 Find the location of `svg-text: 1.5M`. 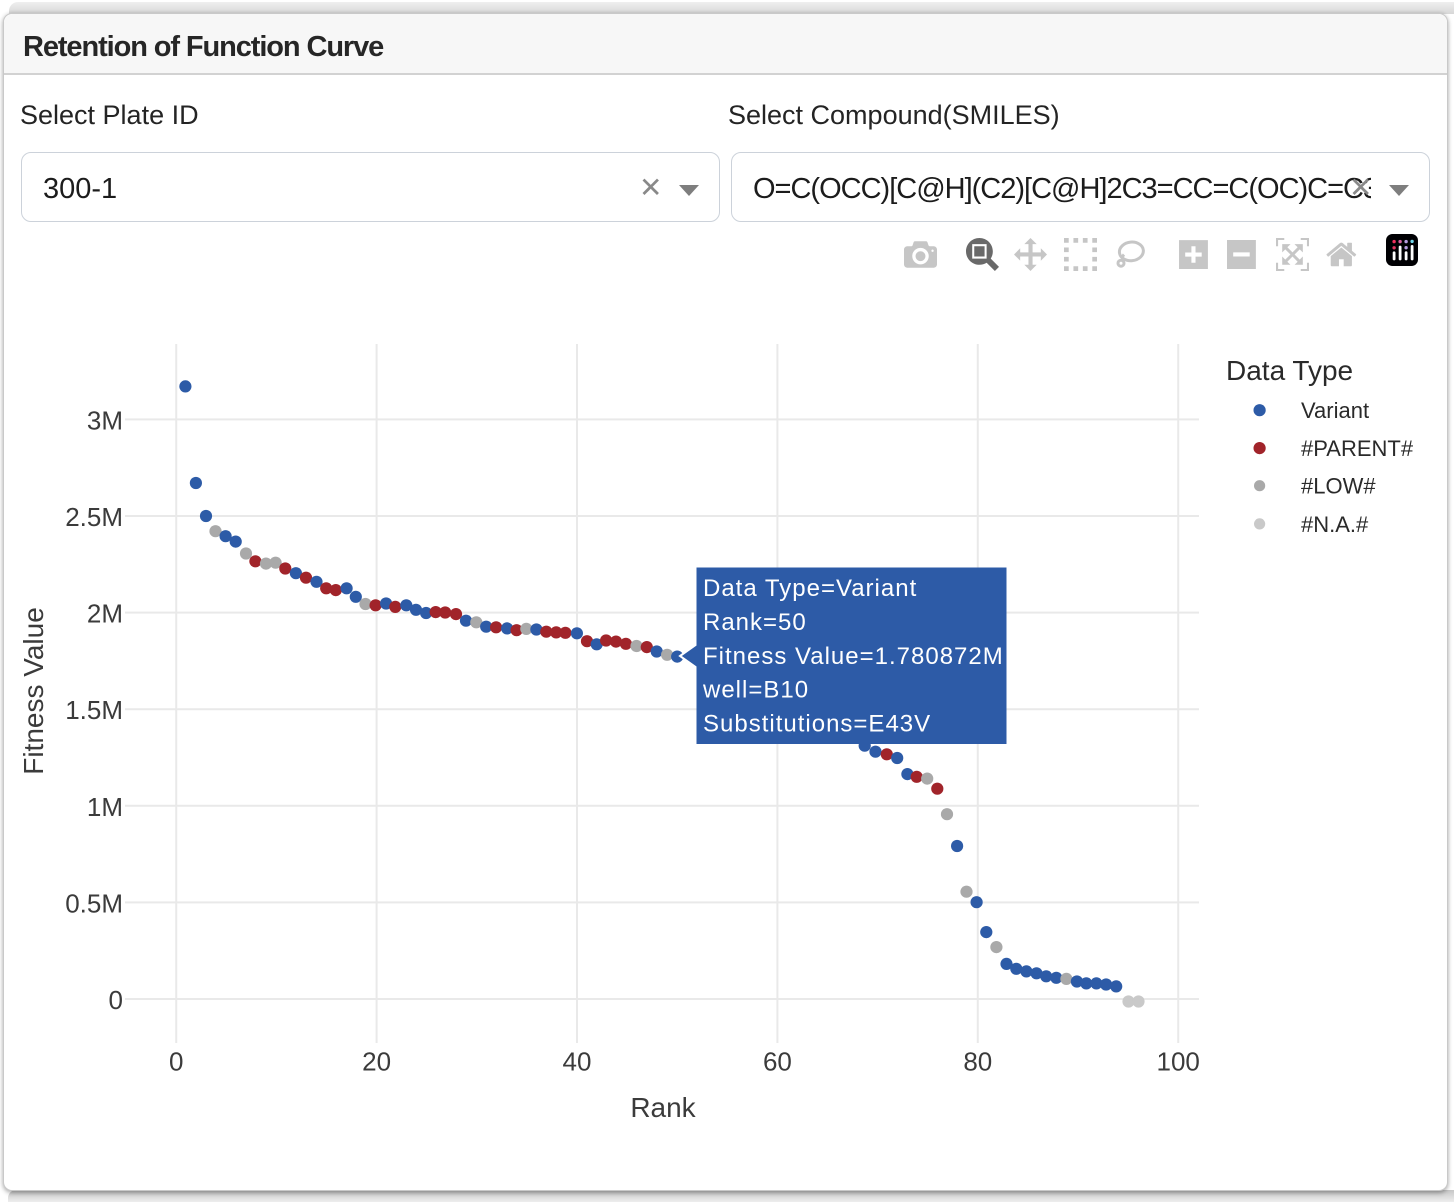

svg-text: 1.5M is located at coordinates (94, 710).